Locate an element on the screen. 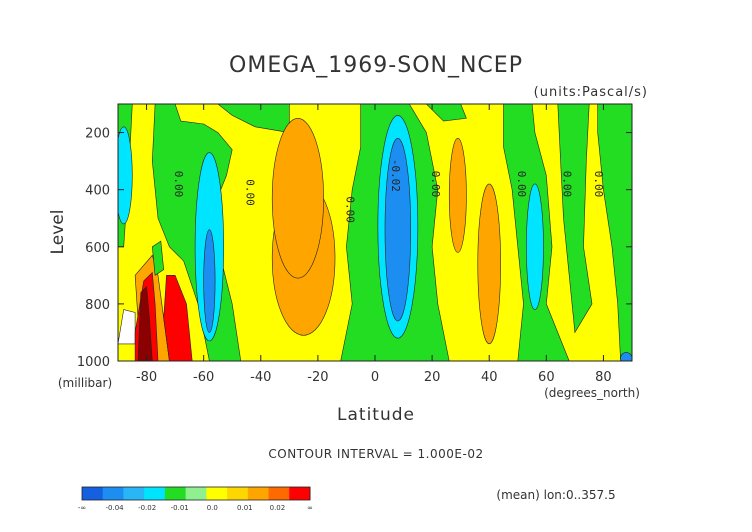 The image size is (752, 532). units-note: (units:Pascal/s) is located at coordinates (591, 92).